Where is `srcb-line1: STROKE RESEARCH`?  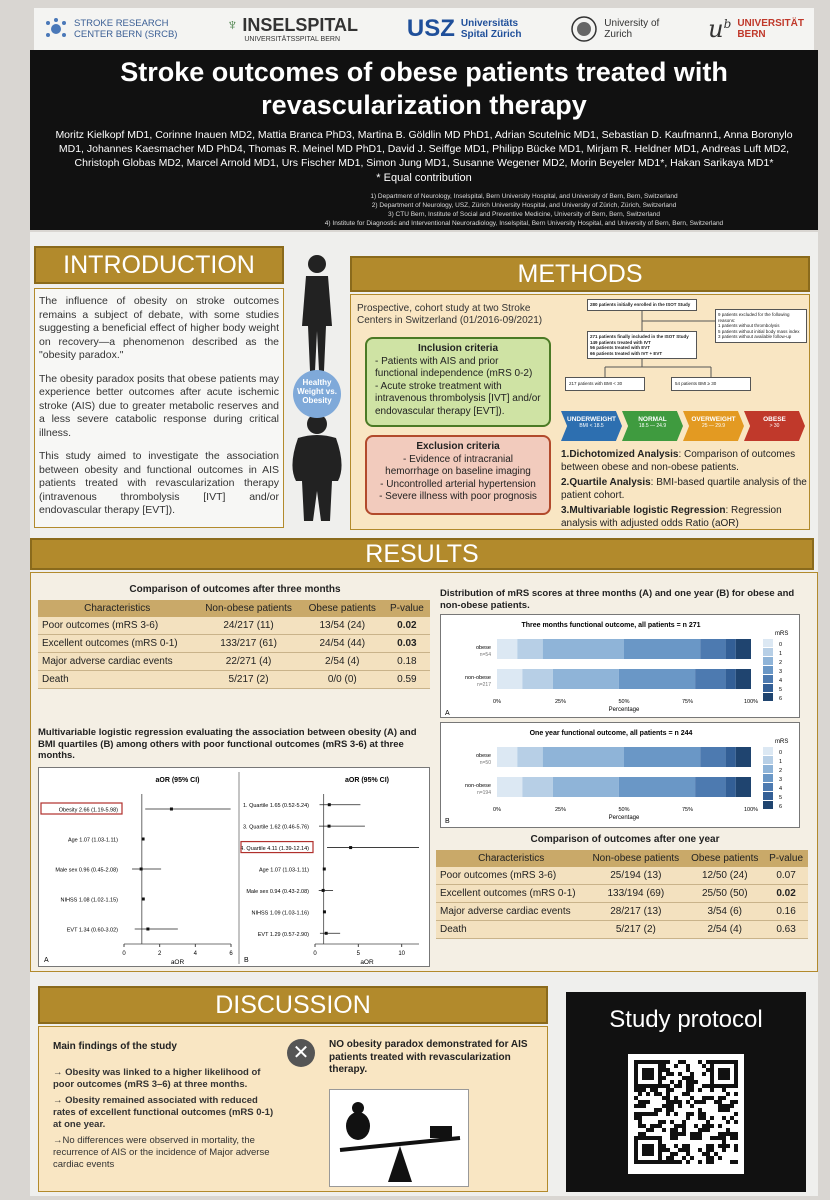 srcb-line1: STROKE RESEARCH is located at coordinates (121, 23).